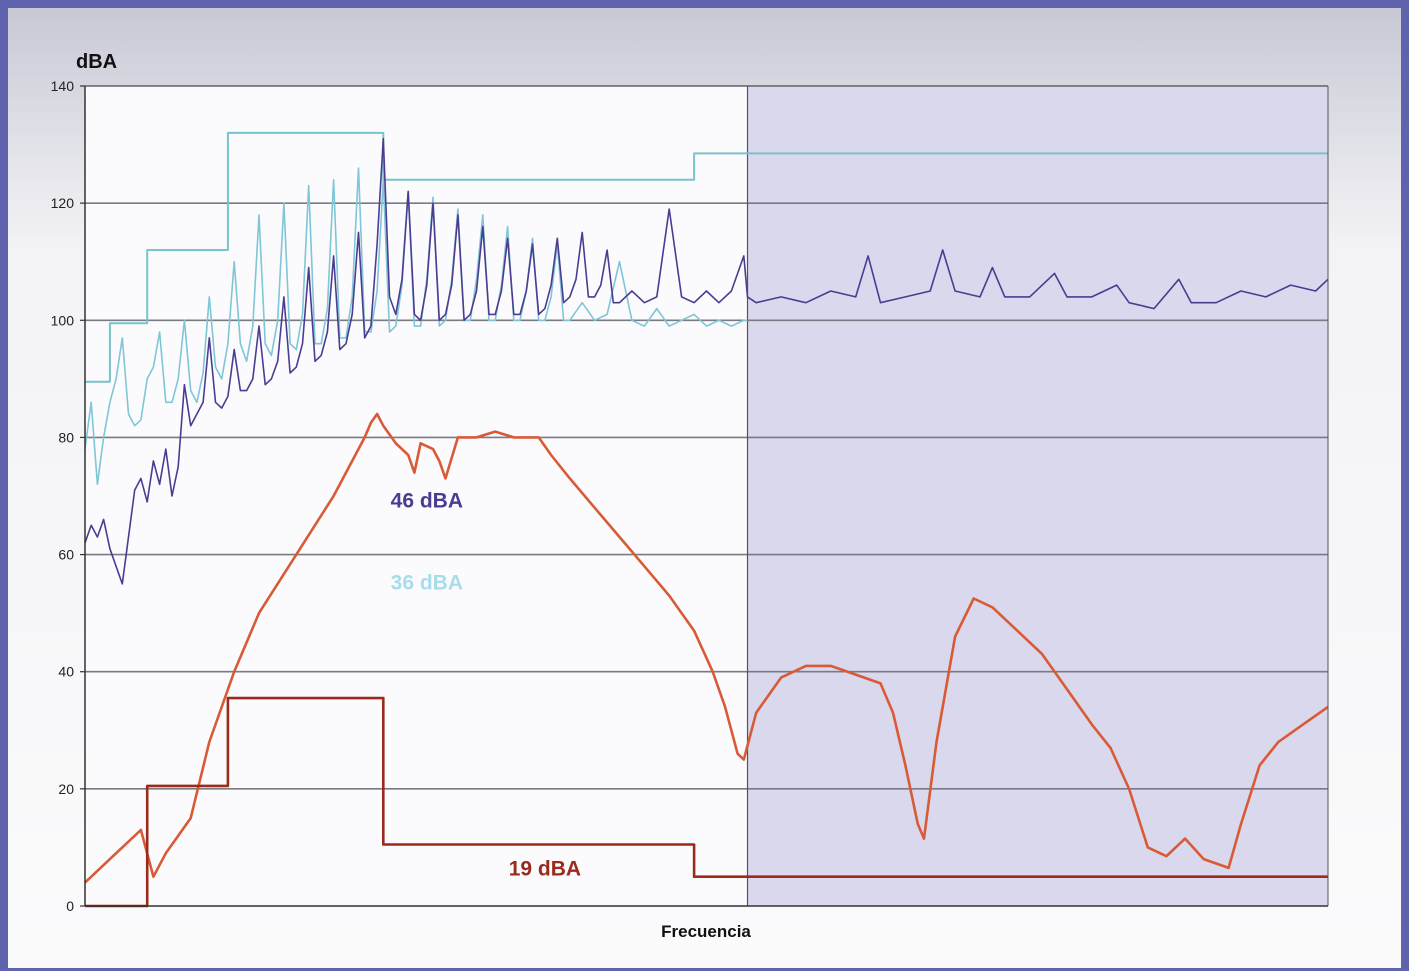 The image size is (1409, 971). I want to click on y-tick-label-20: 20, so click(66, 789).